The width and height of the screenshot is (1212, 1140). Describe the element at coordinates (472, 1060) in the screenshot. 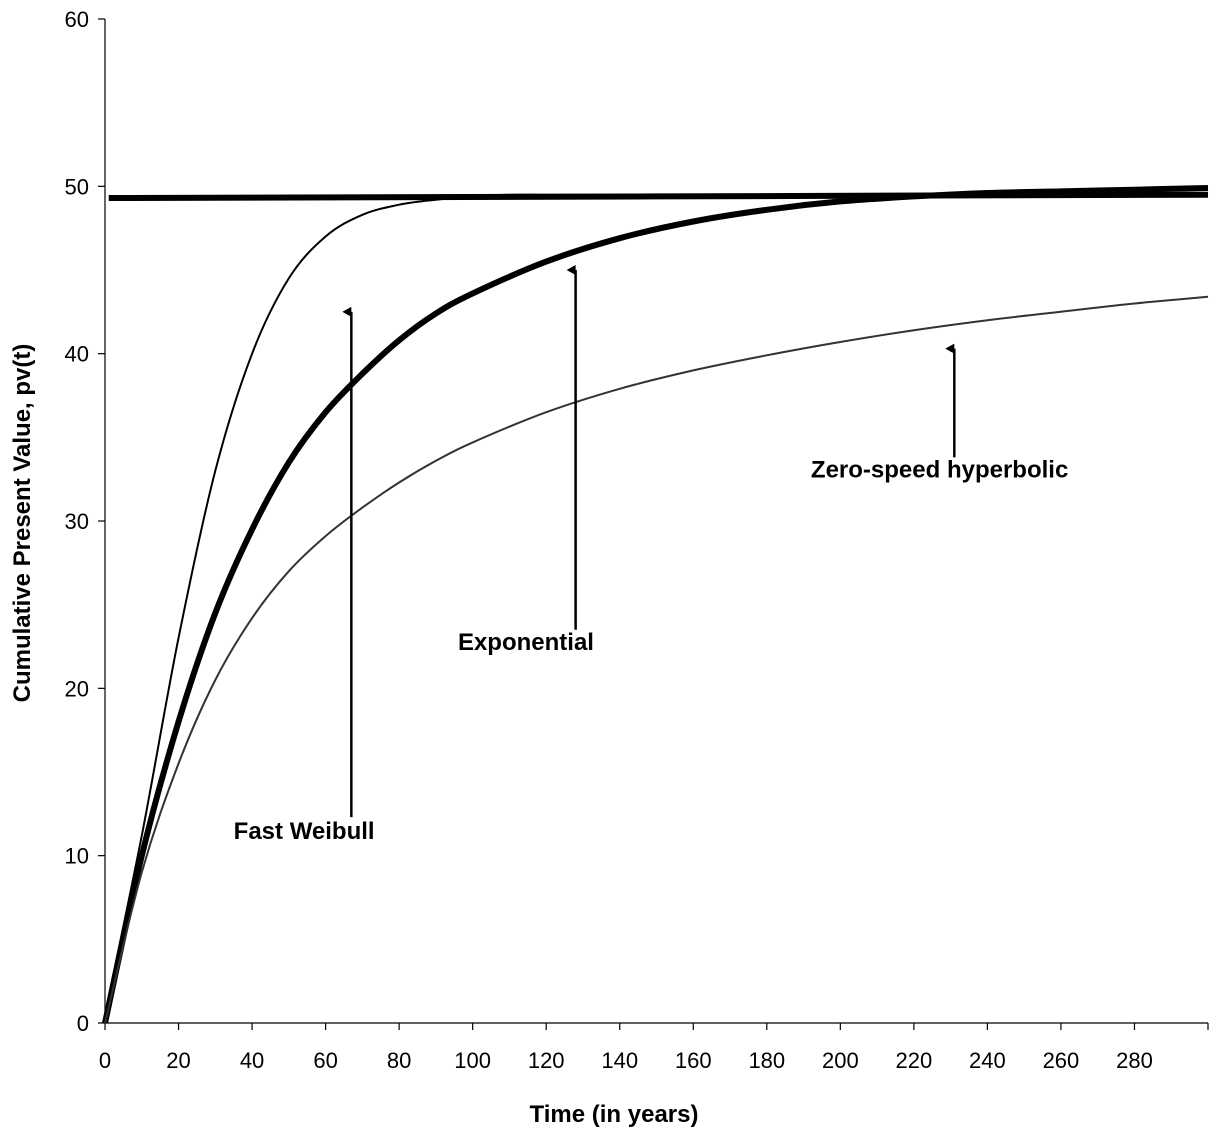

I see `x-tick-label: 100` at that location.